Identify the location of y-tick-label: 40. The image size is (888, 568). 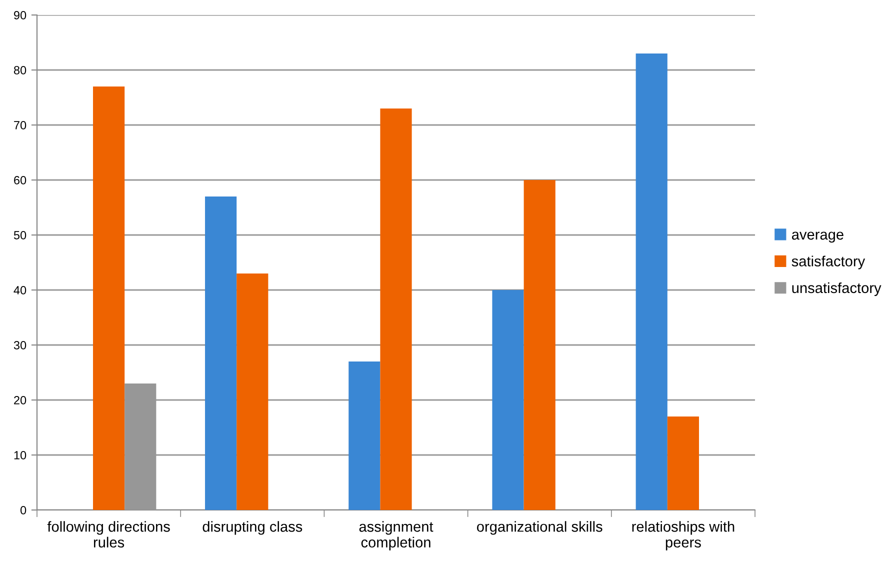
(20, 290).